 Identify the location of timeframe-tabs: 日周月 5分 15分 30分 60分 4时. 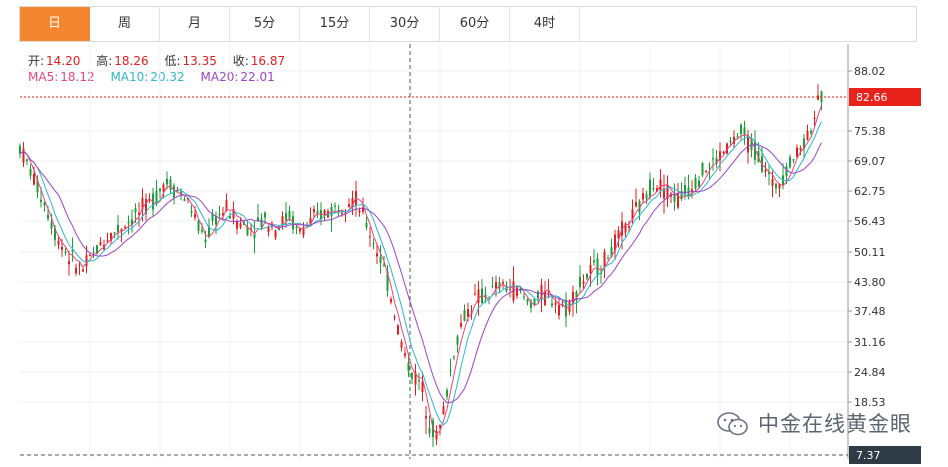
(468, 24).